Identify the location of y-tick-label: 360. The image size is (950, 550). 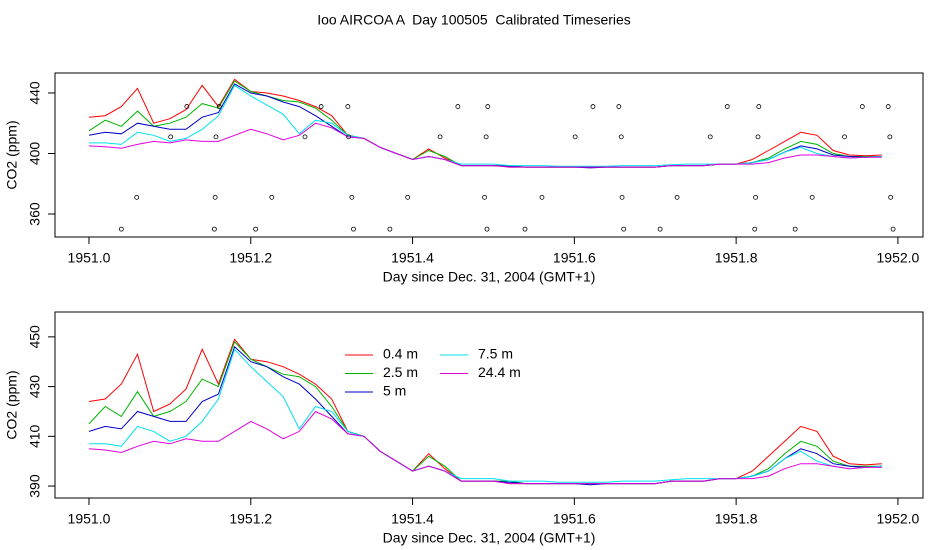
(35, 214).